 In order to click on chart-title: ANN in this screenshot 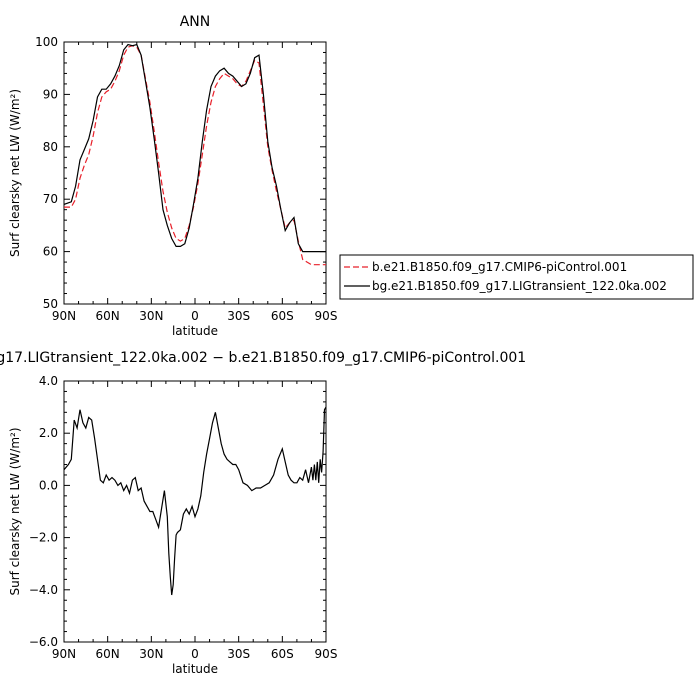, I will do `click(195, 22)`.